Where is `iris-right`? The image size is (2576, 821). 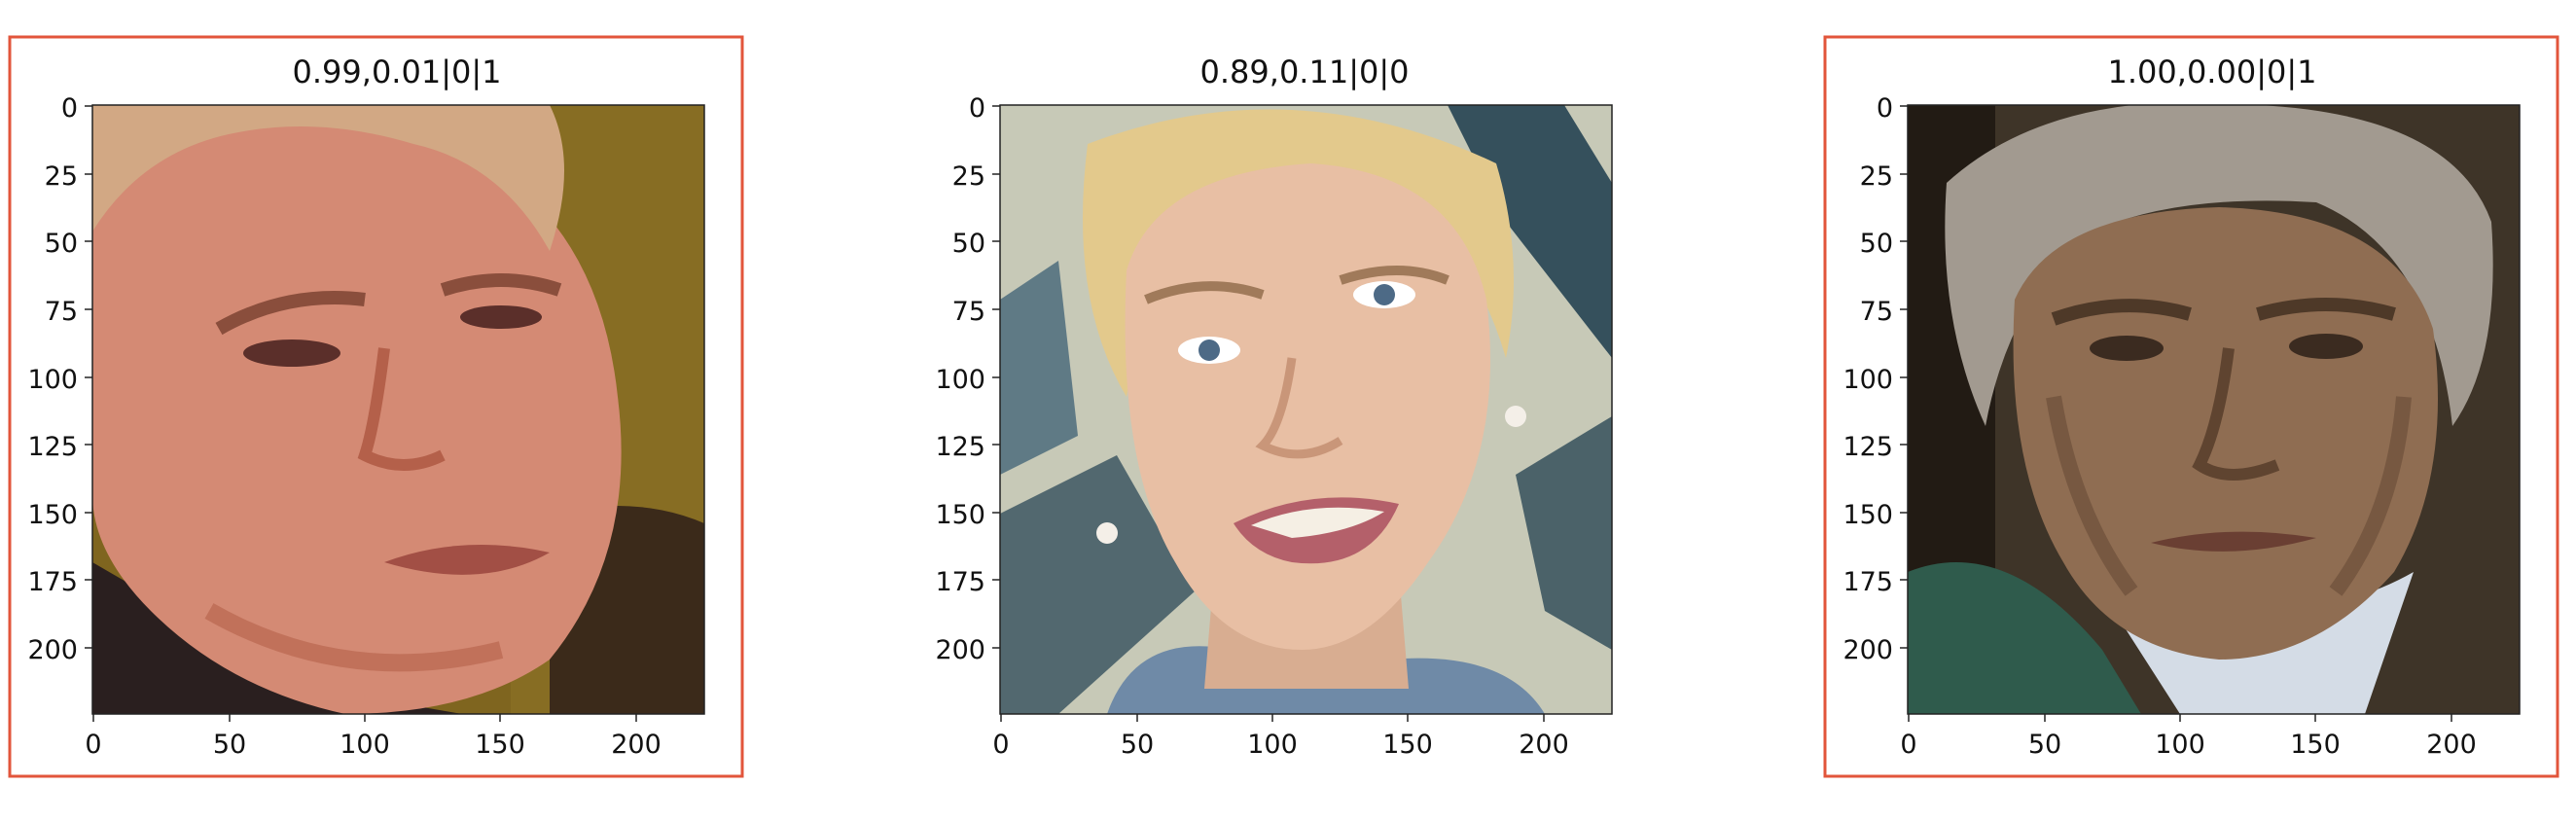 iris-right is located at coordinates (1384, 294).